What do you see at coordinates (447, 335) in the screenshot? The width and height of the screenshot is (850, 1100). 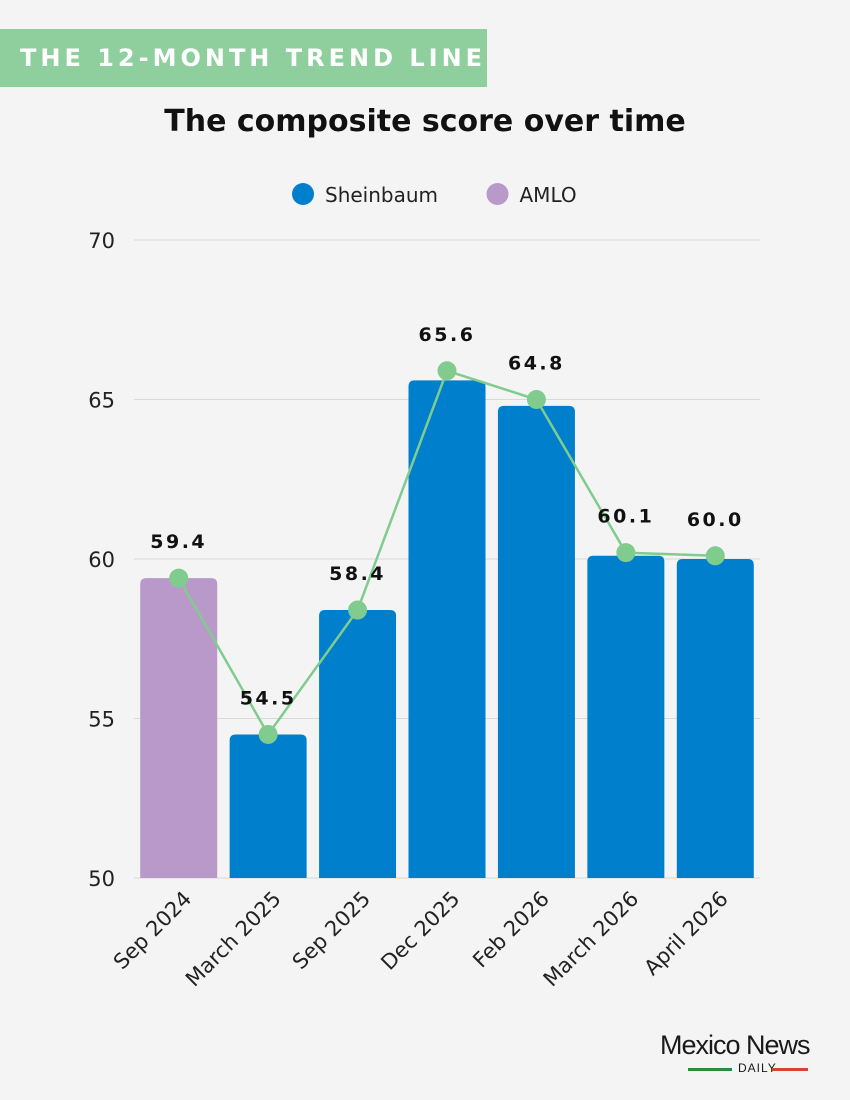 I see `data-label: 65.6` at bounding box center [447, 335].